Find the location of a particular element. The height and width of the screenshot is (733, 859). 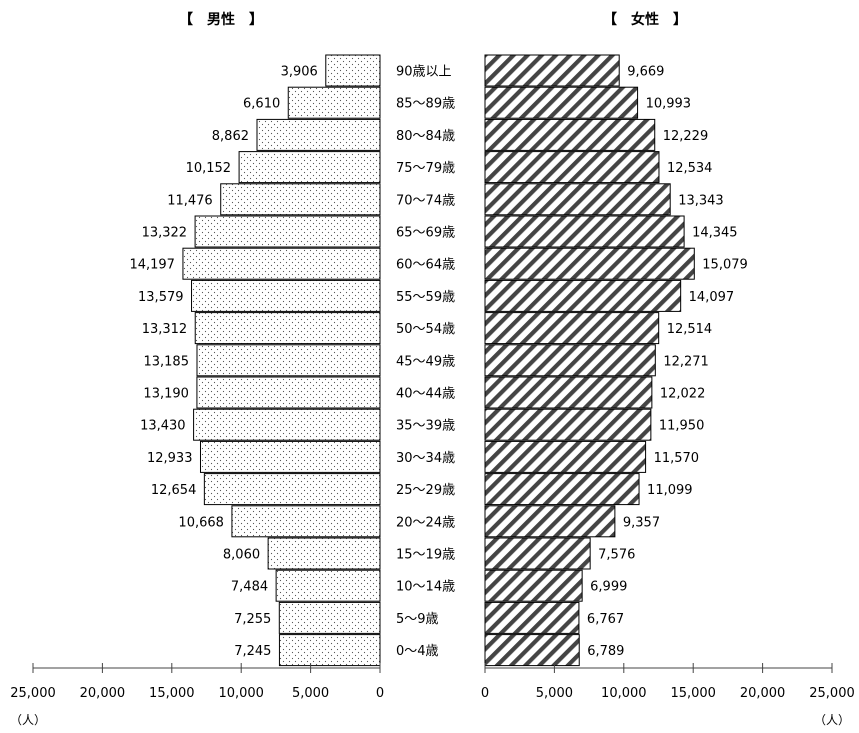

male-x-tick-label: 15,000 is located at coordinates (172, 693).